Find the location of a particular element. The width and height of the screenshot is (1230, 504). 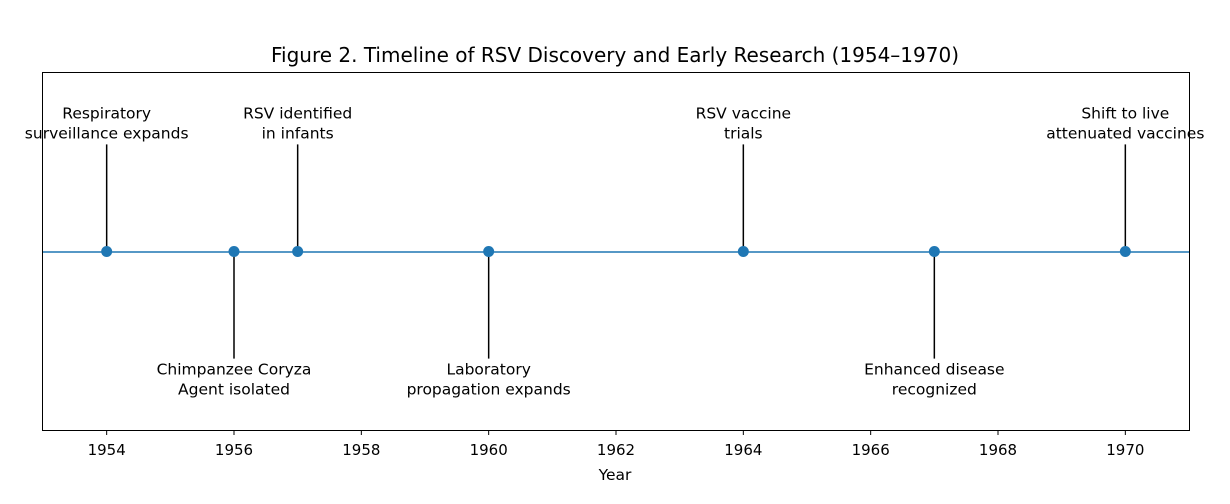

x-axis: 1954 1956 1958 1960 1962 1964 1966 1968 1970 is located at coordinates (616, 444).